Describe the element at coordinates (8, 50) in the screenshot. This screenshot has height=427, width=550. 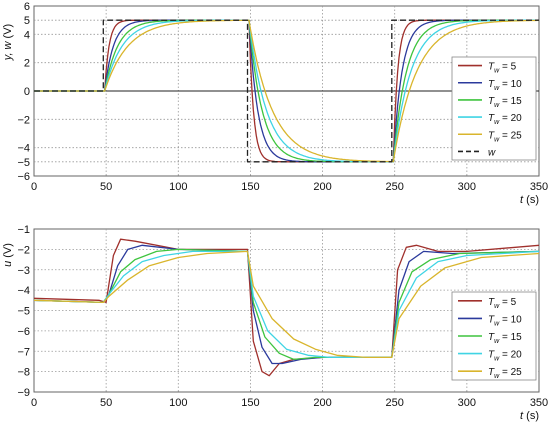
I see `y-axis-label-var: y, w` at that location.